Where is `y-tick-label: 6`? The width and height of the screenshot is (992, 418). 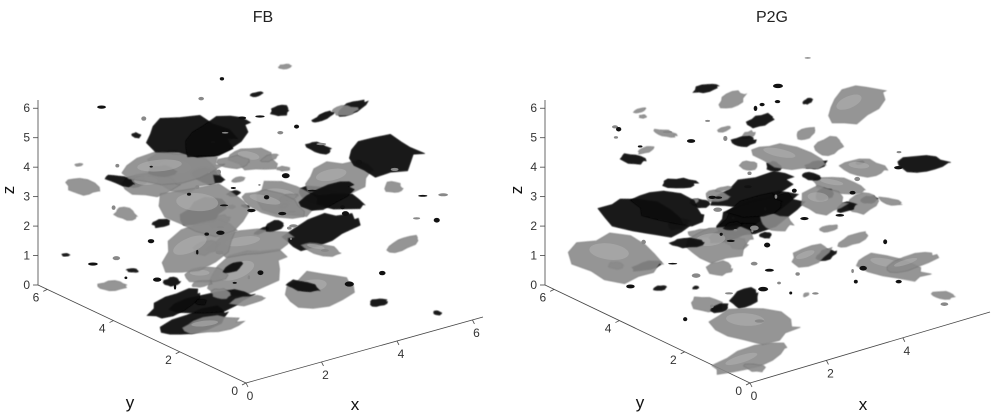
y-tick-label: 6 is located at coordinates (36, 297).